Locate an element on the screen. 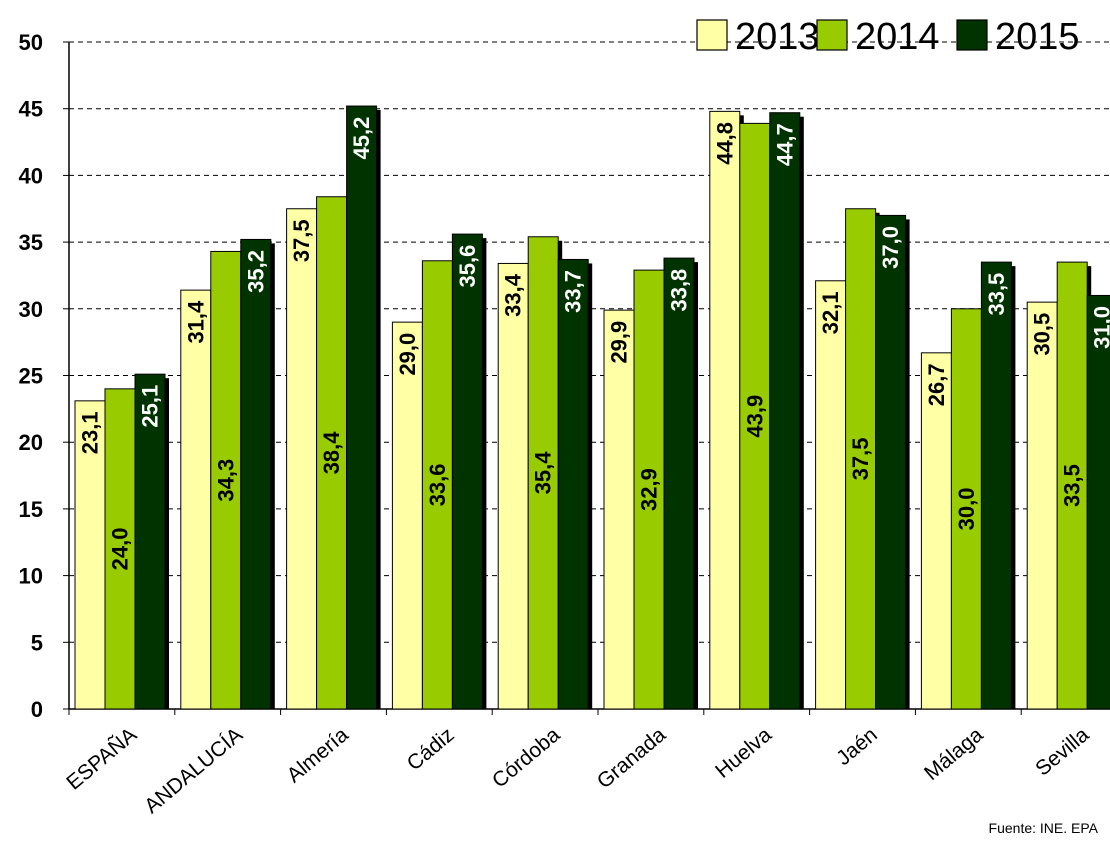 The image size is (1110, 843). data-label: 35,4 is located at coordinates (543, 473).